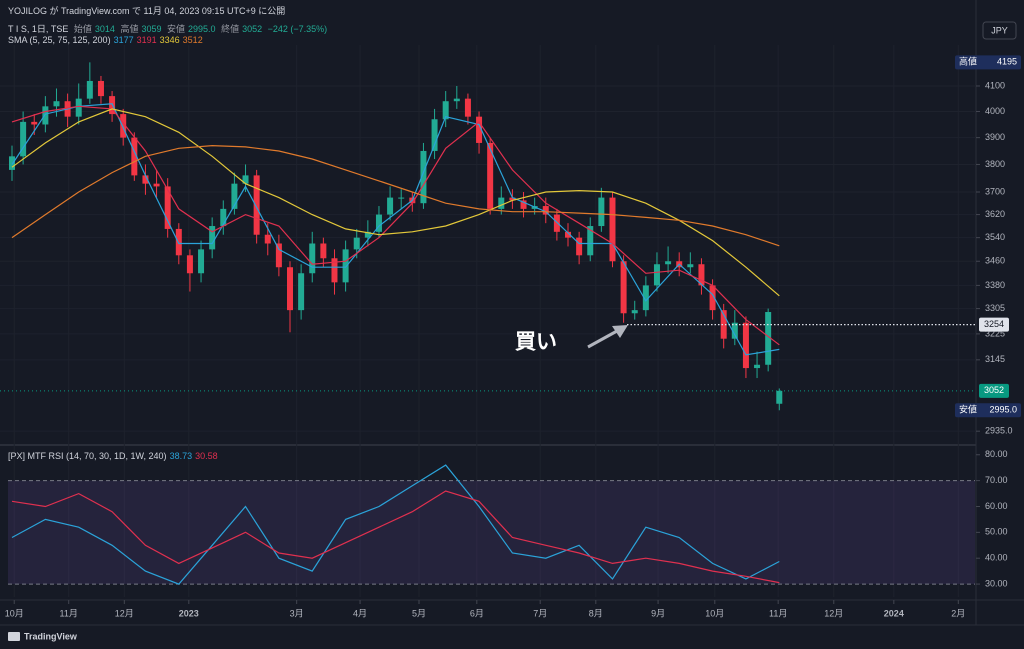 The height and width of the screenshot is (649, 1024). I want to click on y-tick-label: 70.00, so click(996, 480).